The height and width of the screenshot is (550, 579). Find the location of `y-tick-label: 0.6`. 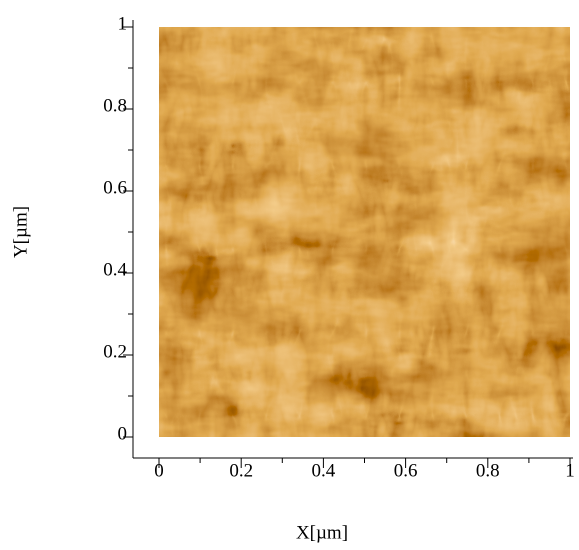

y-tick-label: 0.6 is located at coordinates (115, 187).